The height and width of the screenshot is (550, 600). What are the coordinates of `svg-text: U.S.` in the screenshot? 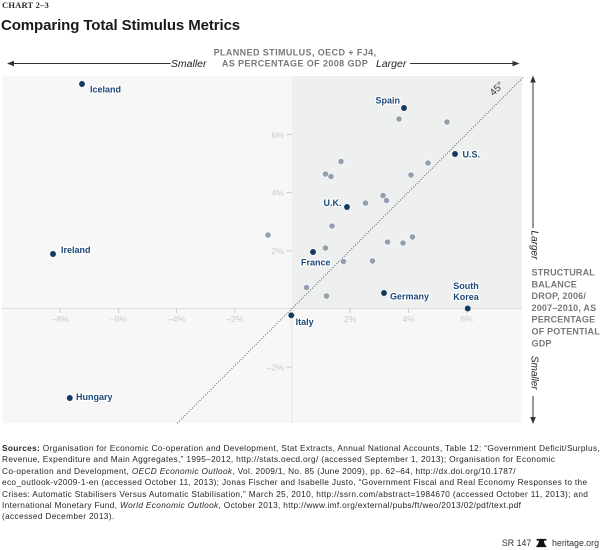 It's located at (472, 155).